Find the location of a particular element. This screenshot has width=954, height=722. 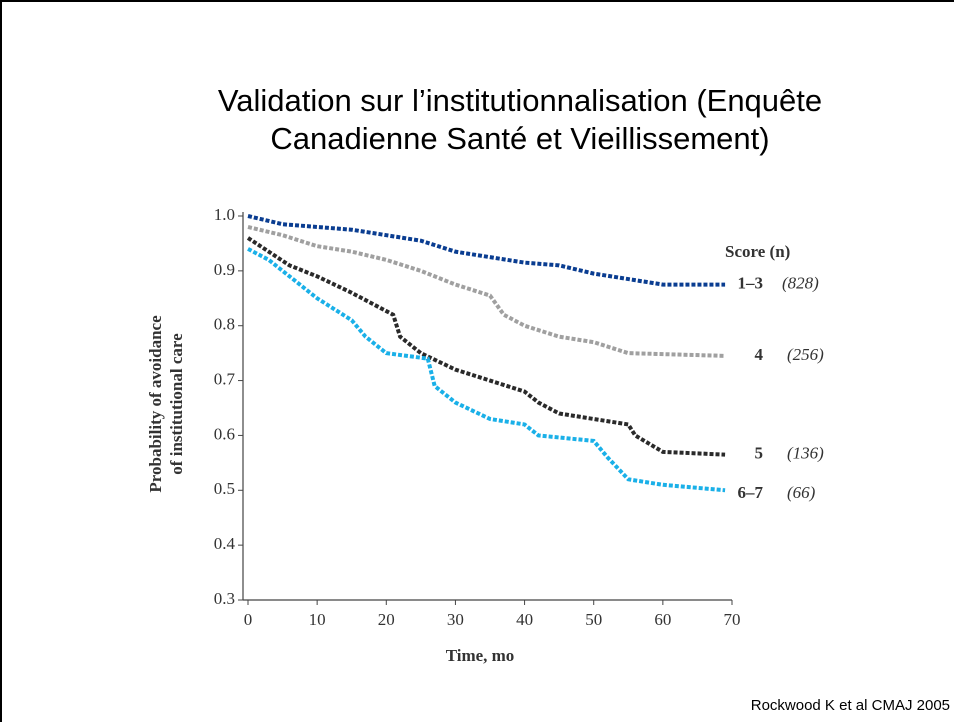

series-label: 5 is located at coordinates (759, 453).